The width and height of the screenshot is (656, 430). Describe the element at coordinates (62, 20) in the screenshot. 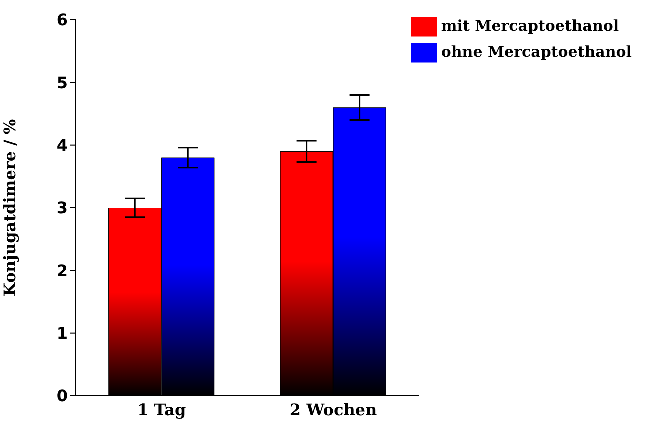

I see `y-tick-label: 6` at that location.